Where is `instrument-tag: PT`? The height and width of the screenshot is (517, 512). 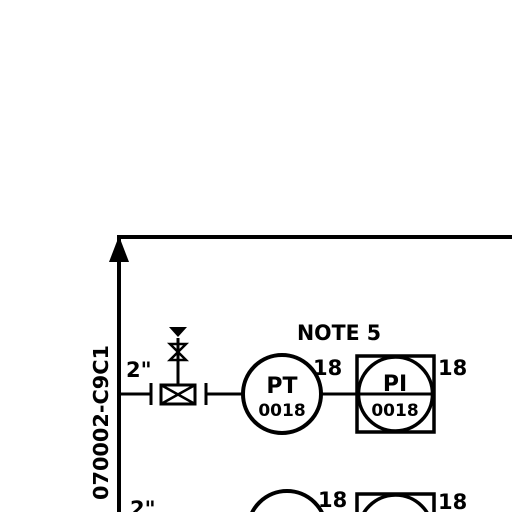 instrument-tag: PT is located at coordinates (281, 386).